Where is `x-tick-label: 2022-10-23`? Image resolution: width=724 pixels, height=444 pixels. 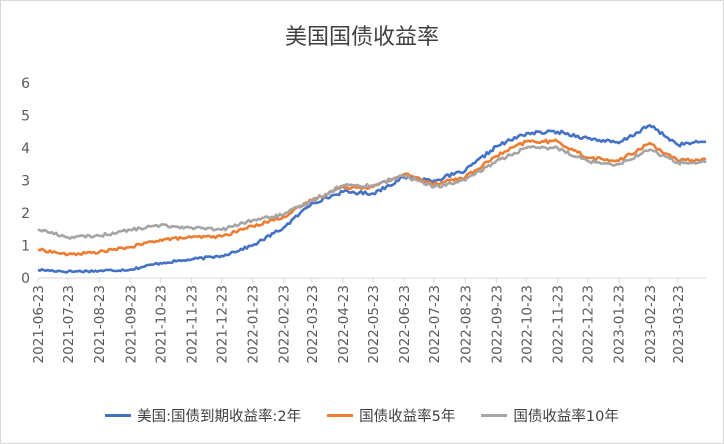 x-tick-label: 2022-10-23 is located at coordinates (527, 324).